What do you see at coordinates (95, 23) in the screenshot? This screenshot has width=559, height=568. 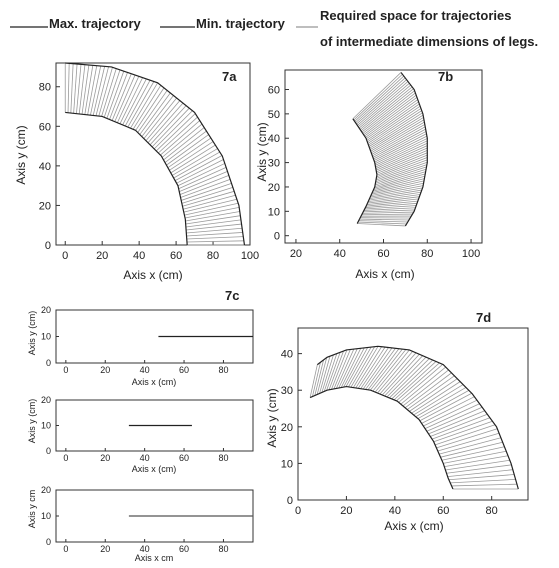 I see `legend-max-label: Max. trajectory` at bounding box center [95, 23].